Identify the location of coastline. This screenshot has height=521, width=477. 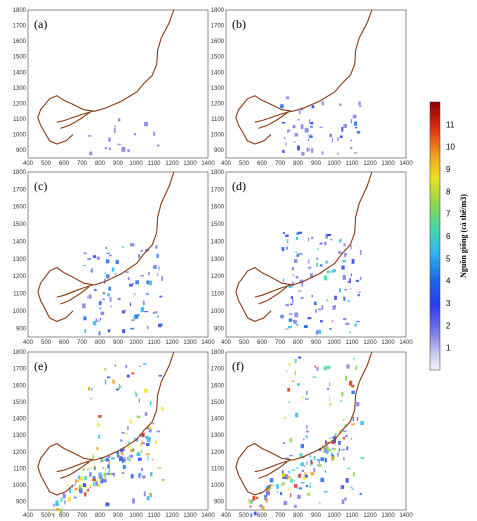
(304, 77).